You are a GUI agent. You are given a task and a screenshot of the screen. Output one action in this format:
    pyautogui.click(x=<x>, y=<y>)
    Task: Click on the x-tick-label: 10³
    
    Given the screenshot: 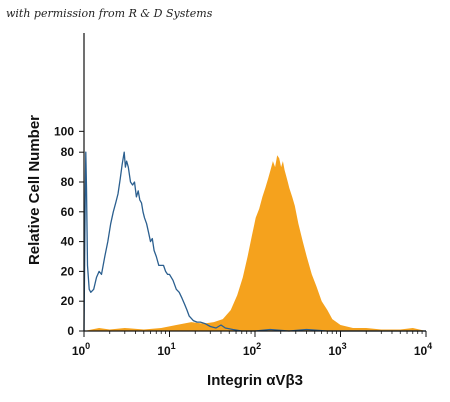 What is the action you would take?
    pyautogui.click(x=337, y=349)
    